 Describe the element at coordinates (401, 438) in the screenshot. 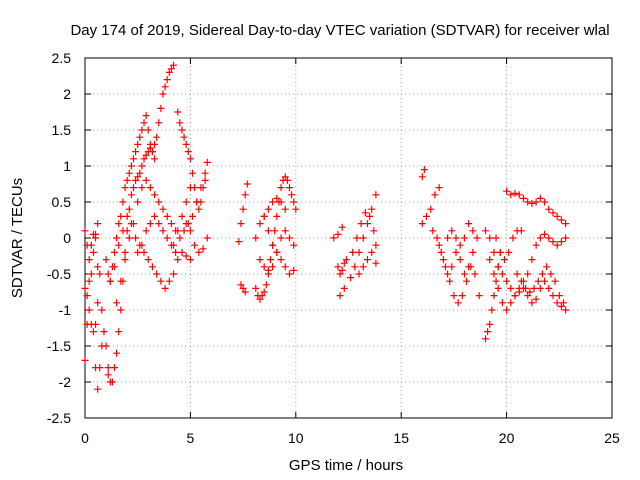

I see `x-tick-label: 15` at that location.